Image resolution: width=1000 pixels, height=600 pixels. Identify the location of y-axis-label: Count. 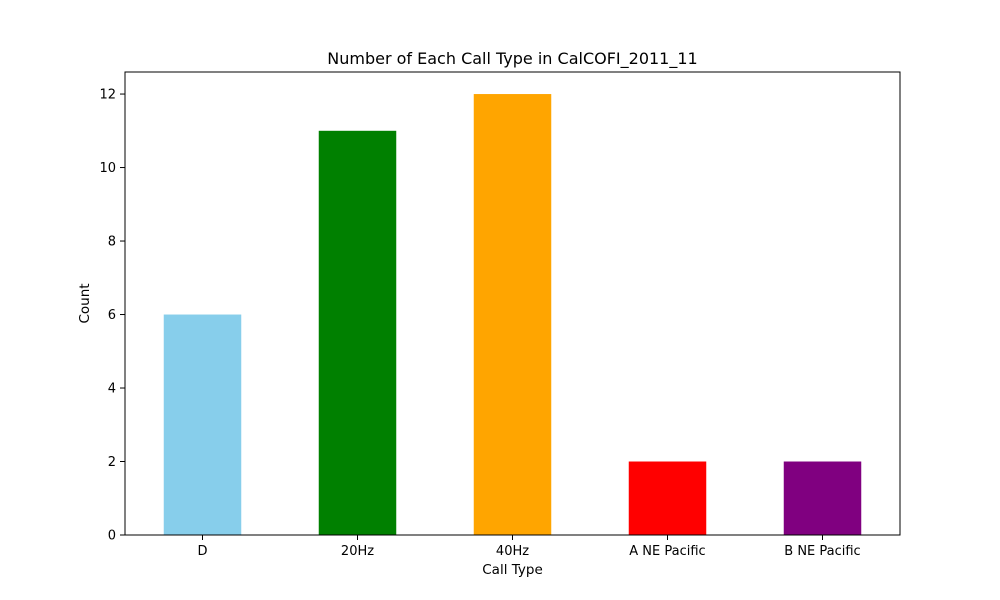
(85, 303).